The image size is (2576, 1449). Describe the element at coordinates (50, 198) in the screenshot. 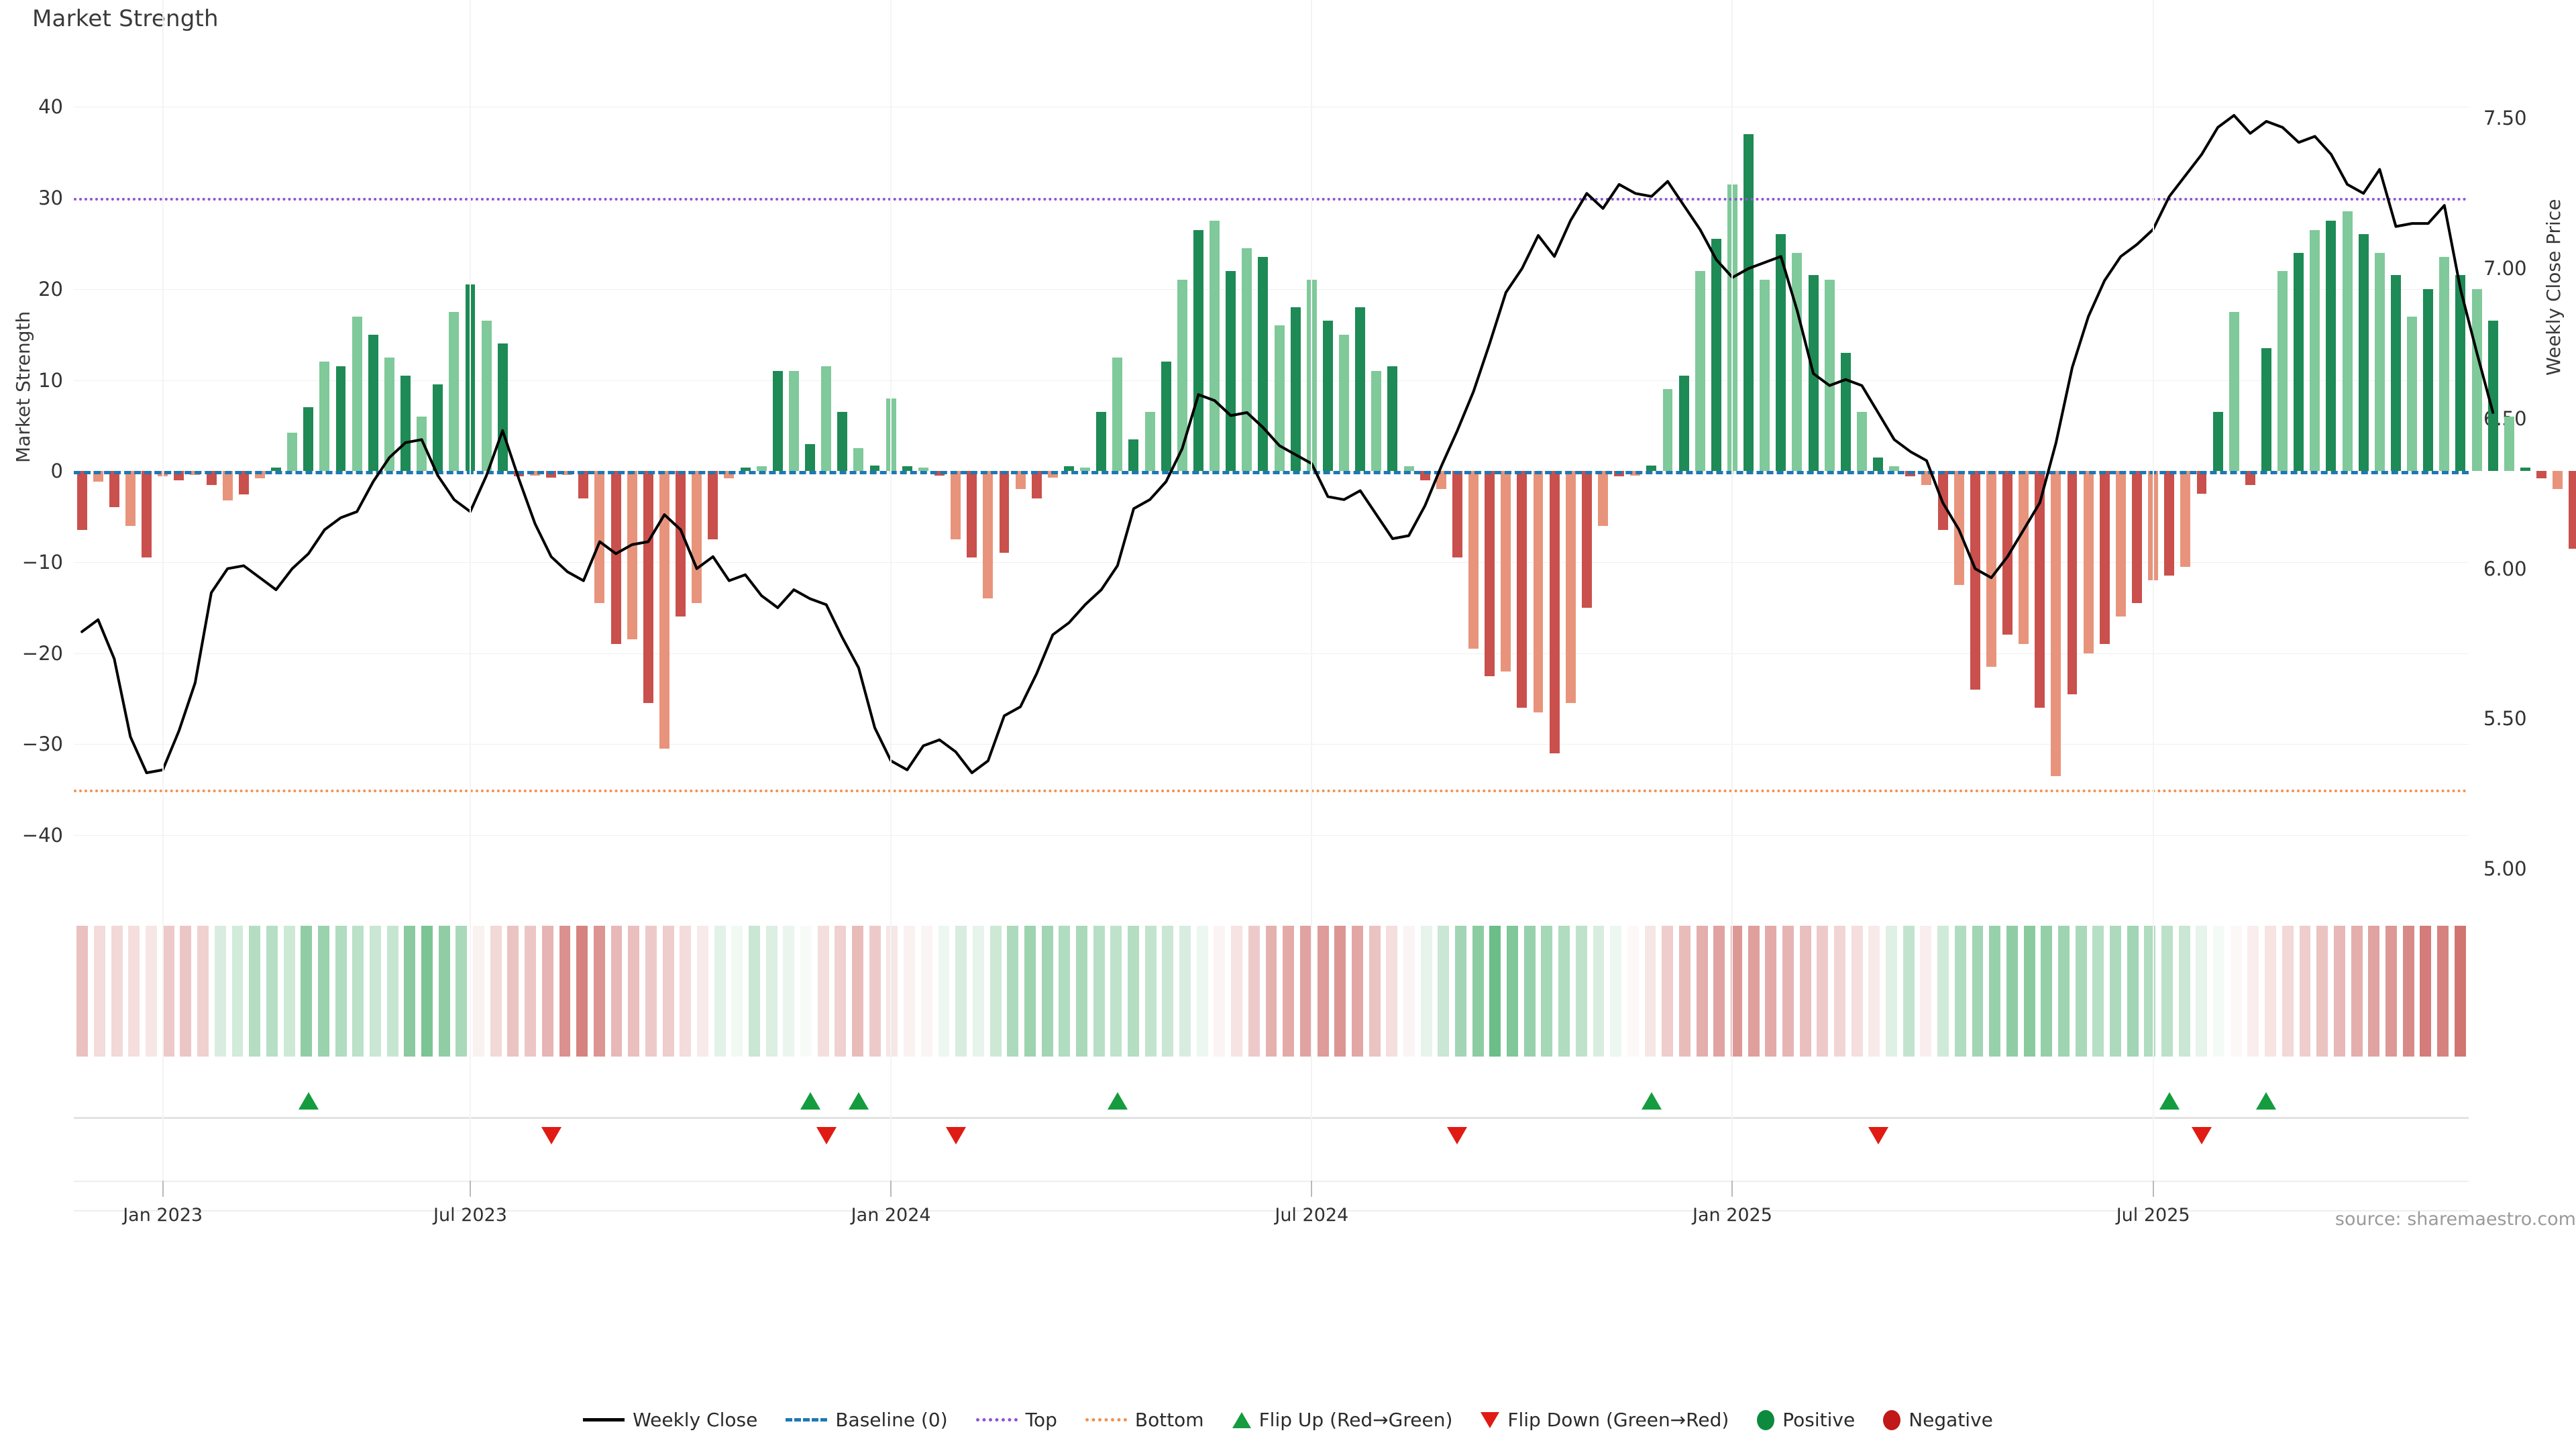

I see `y-axis-left-tick: 30` at that location.